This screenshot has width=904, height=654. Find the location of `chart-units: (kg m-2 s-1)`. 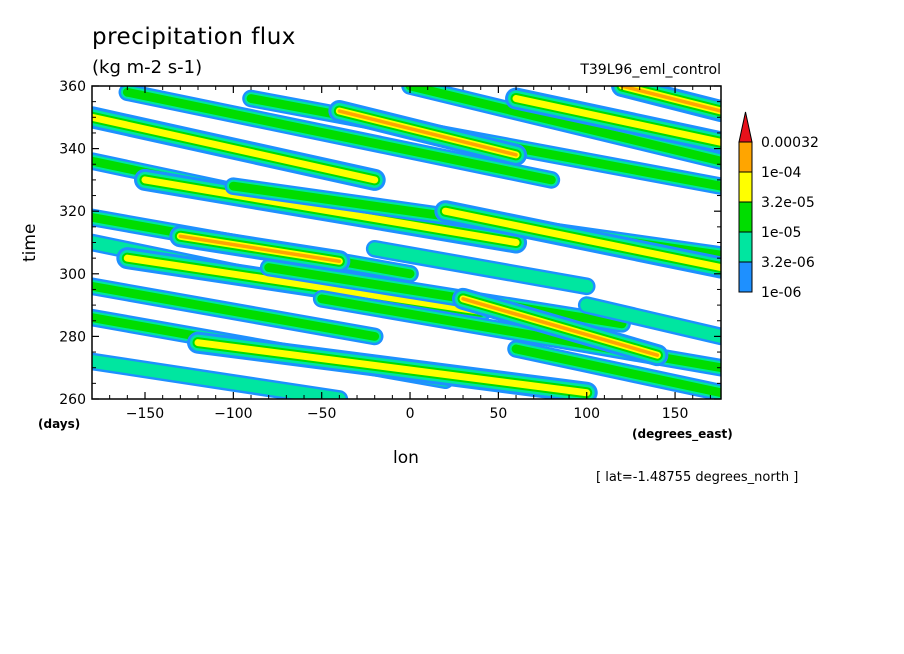

chart-units: (kg m-2 s-1) is located at coordinates (147, 67).